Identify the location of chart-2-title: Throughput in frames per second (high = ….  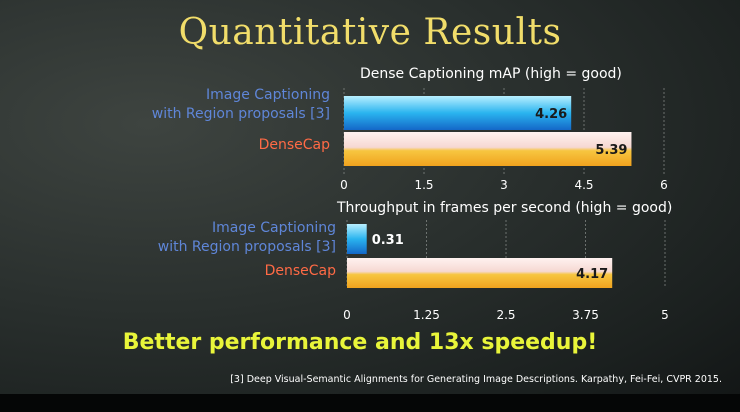
(505, 208).